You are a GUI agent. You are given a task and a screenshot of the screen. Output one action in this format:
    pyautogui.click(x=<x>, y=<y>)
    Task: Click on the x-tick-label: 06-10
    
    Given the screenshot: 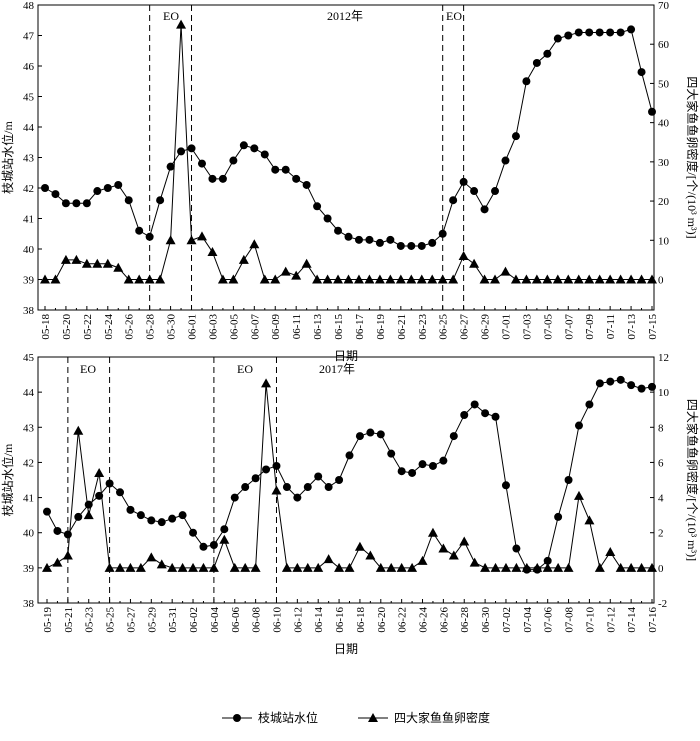 What is the action you would take?
    pyautogui.click(x=277, y=620)
    